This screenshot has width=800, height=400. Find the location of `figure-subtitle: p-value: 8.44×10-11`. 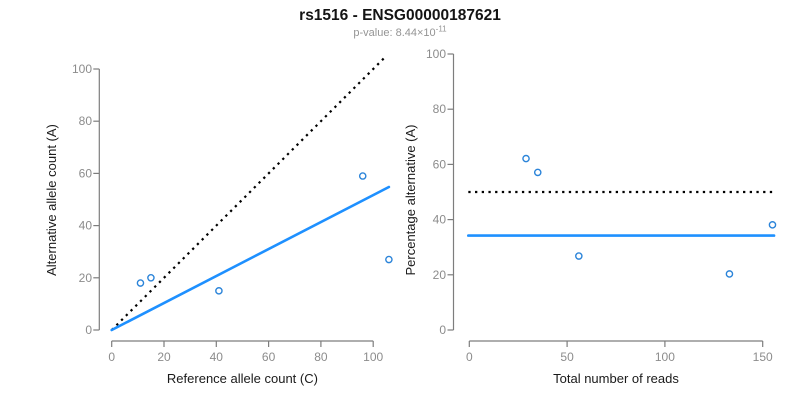

figure-subtitle: p-value: 8.44×10-11 is located at coordinates (400, 31).